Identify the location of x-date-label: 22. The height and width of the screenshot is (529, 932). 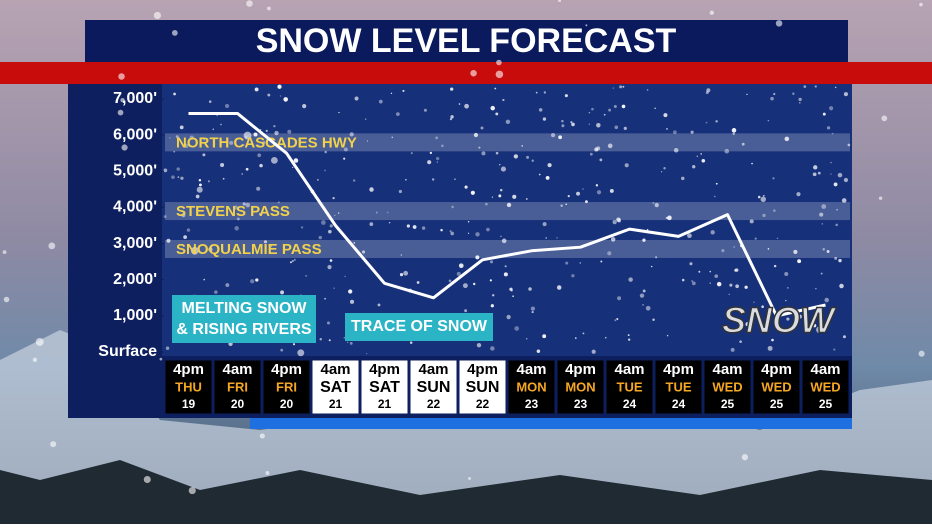
(434, 404).